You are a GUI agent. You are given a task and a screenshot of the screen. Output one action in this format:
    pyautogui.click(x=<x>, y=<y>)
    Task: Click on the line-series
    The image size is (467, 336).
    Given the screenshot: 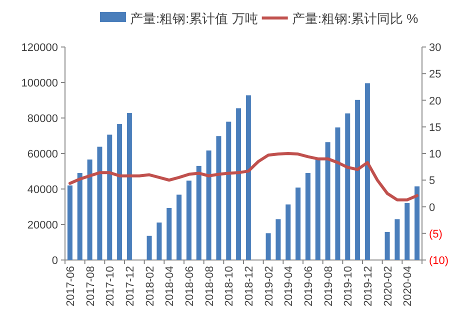 What is the action you would take?
    pyautogui.click(x=243, y=177)
    